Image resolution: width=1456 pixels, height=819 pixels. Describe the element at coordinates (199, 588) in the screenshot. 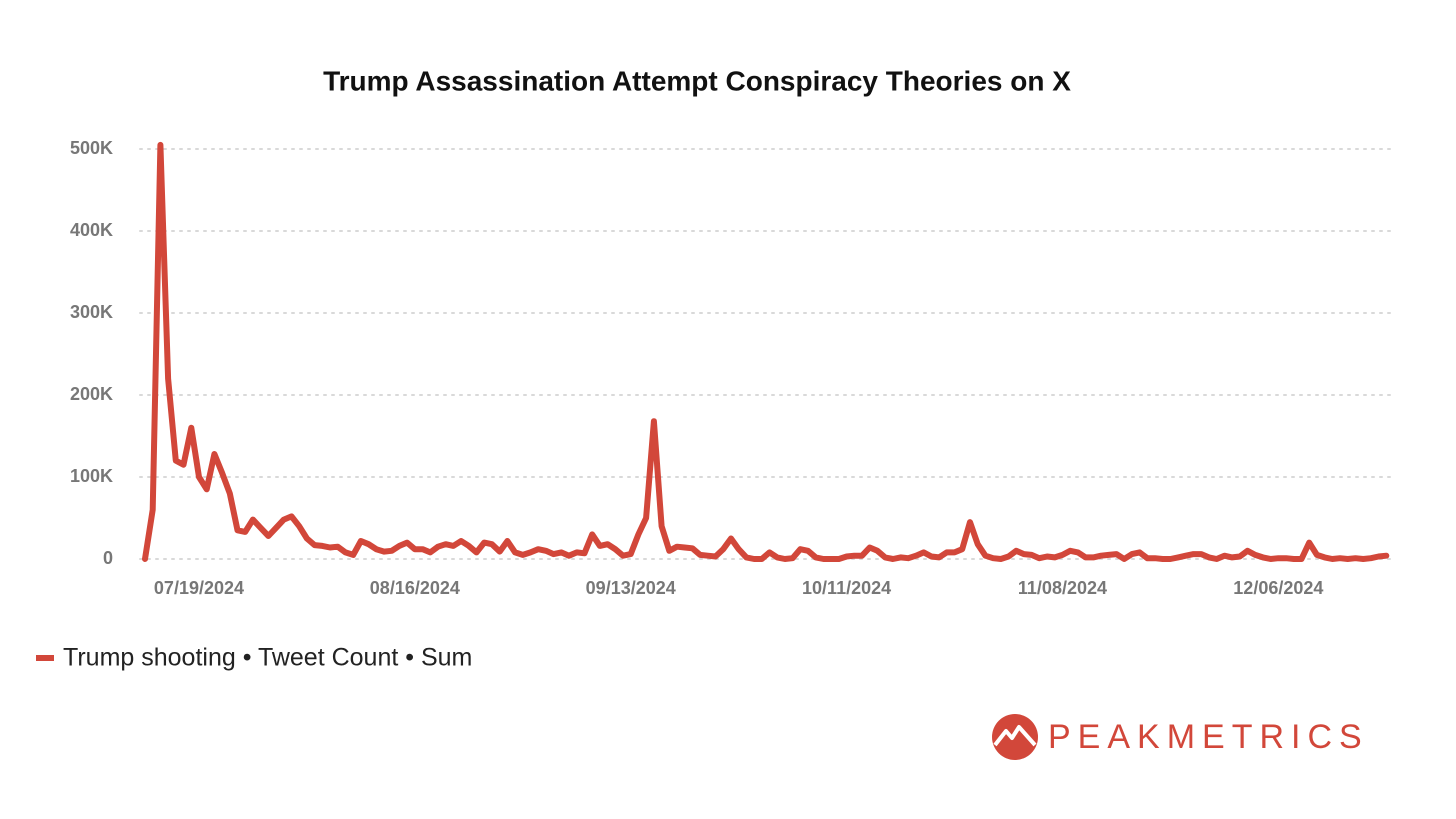

I see `x-tick-label: 07/19/2024` at that location.